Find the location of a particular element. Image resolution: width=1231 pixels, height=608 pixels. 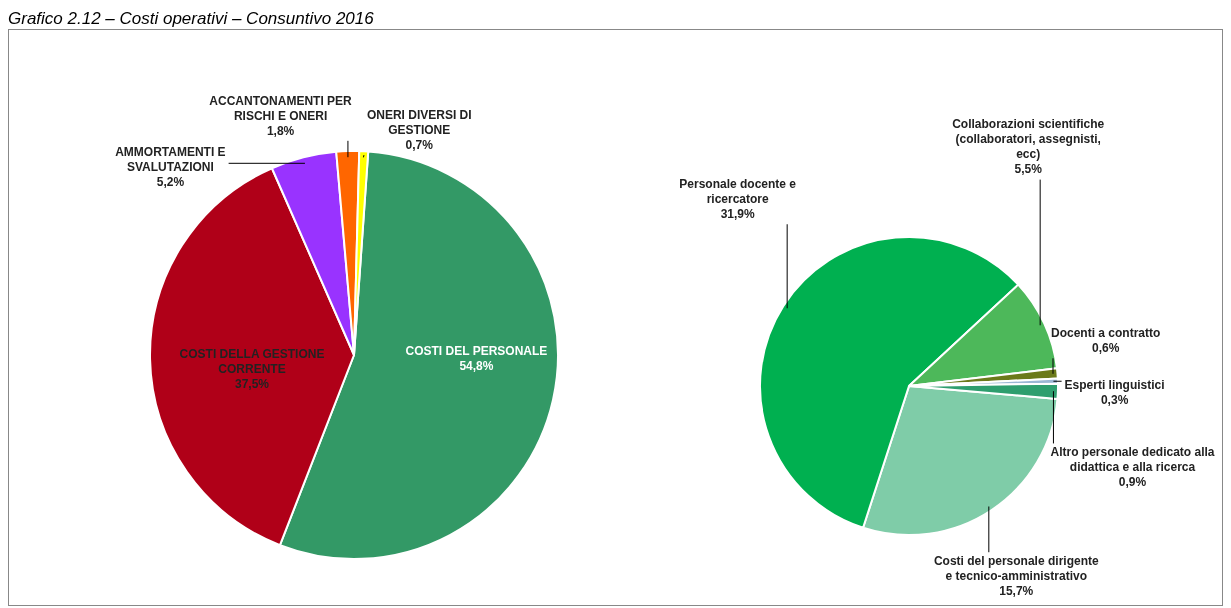

slice-label: ACCANTONAMENTI PER RISCHI E ONERI is located at coordinates (281, 108).